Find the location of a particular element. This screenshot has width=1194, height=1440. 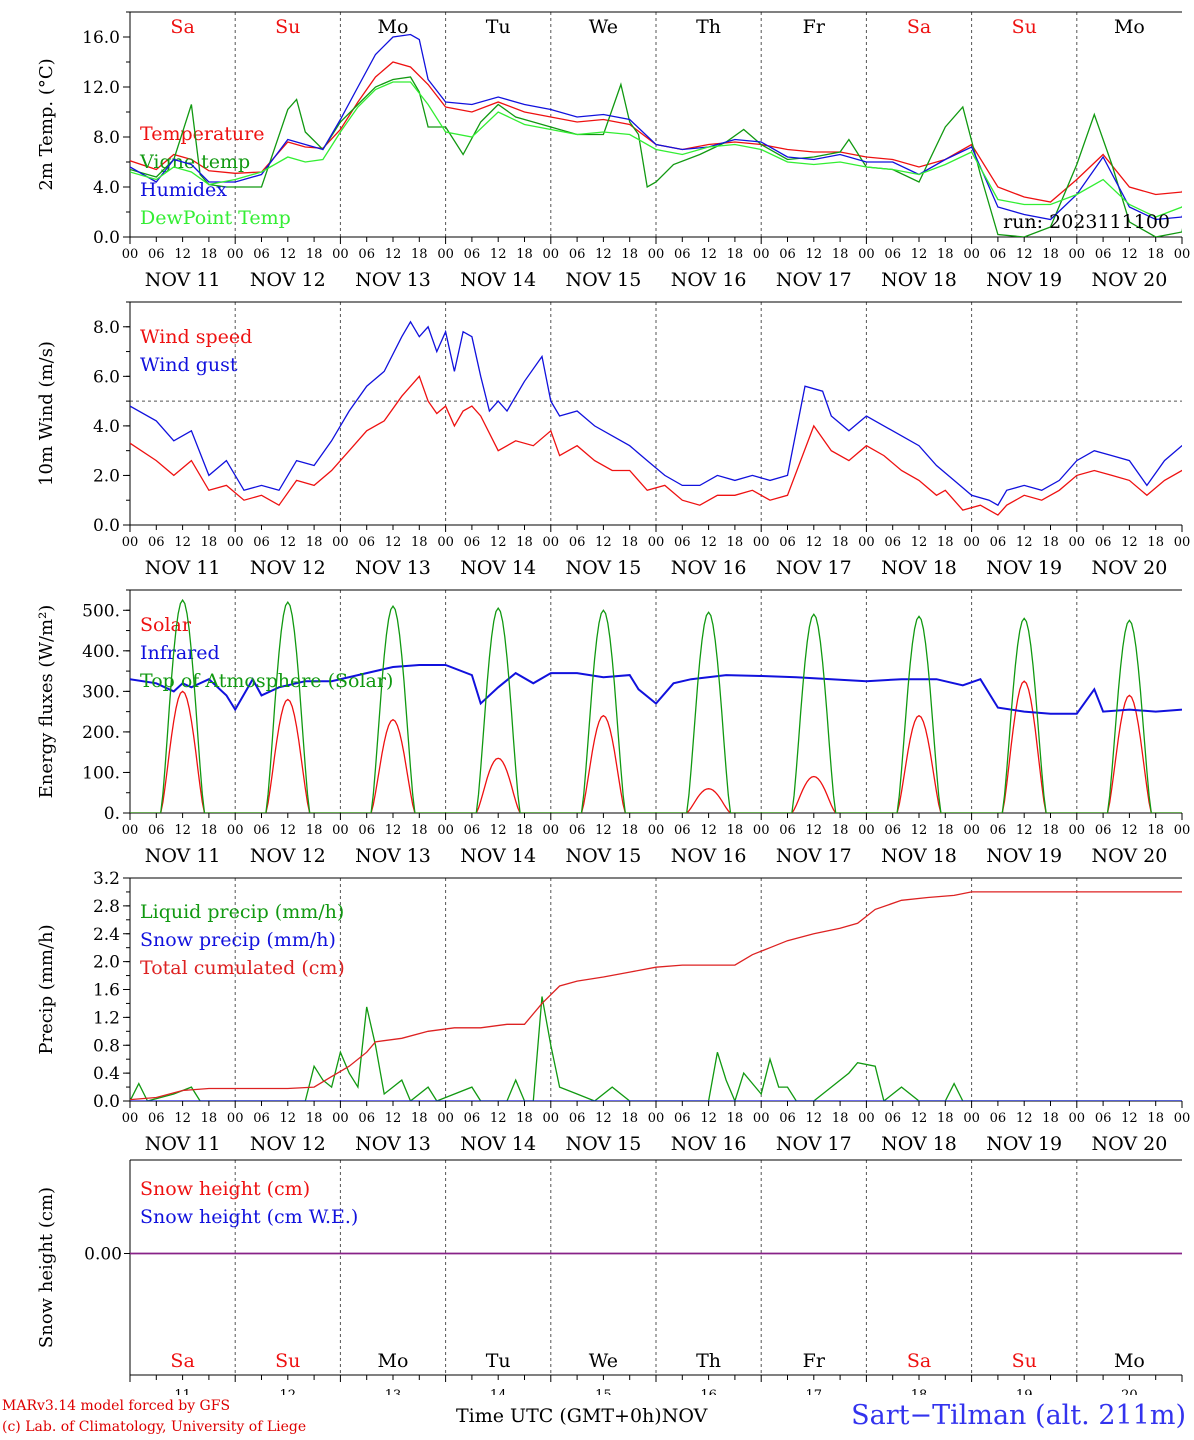

y-tick-label: 4.0 is located at coordinates (106, 427).